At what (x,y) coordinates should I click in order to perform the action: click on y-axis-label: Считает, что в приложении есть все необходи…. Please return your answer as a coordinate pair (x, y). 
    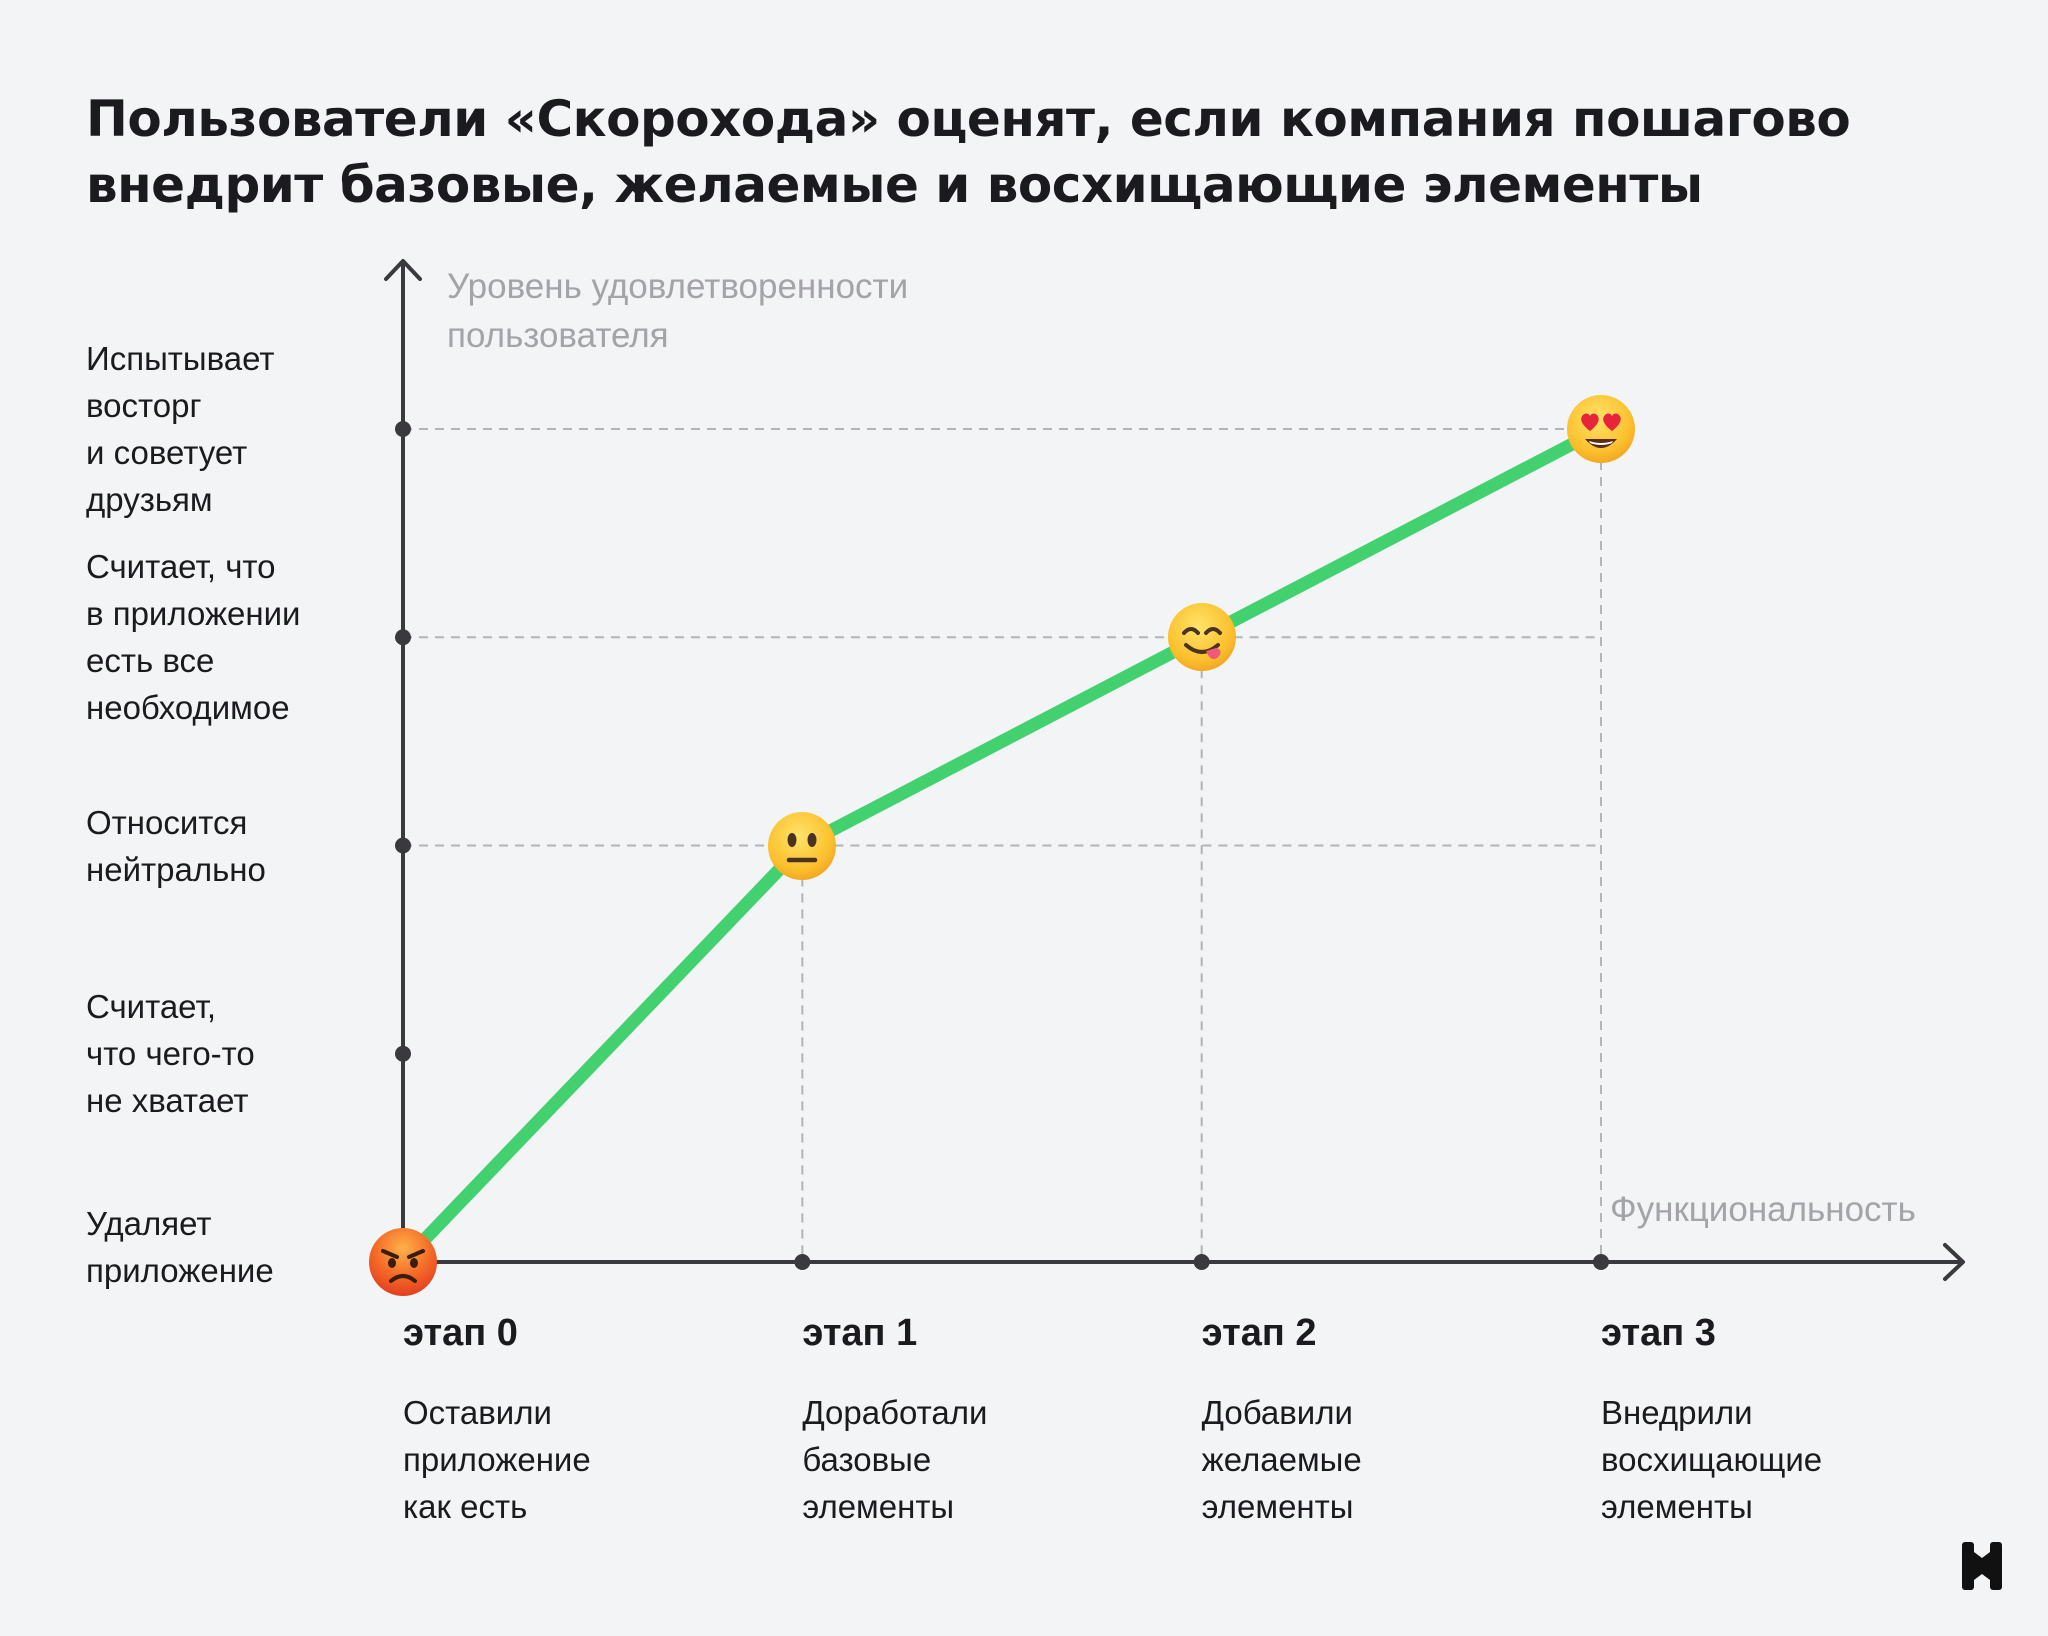
    Looking at the image, I should click on (221, 637).